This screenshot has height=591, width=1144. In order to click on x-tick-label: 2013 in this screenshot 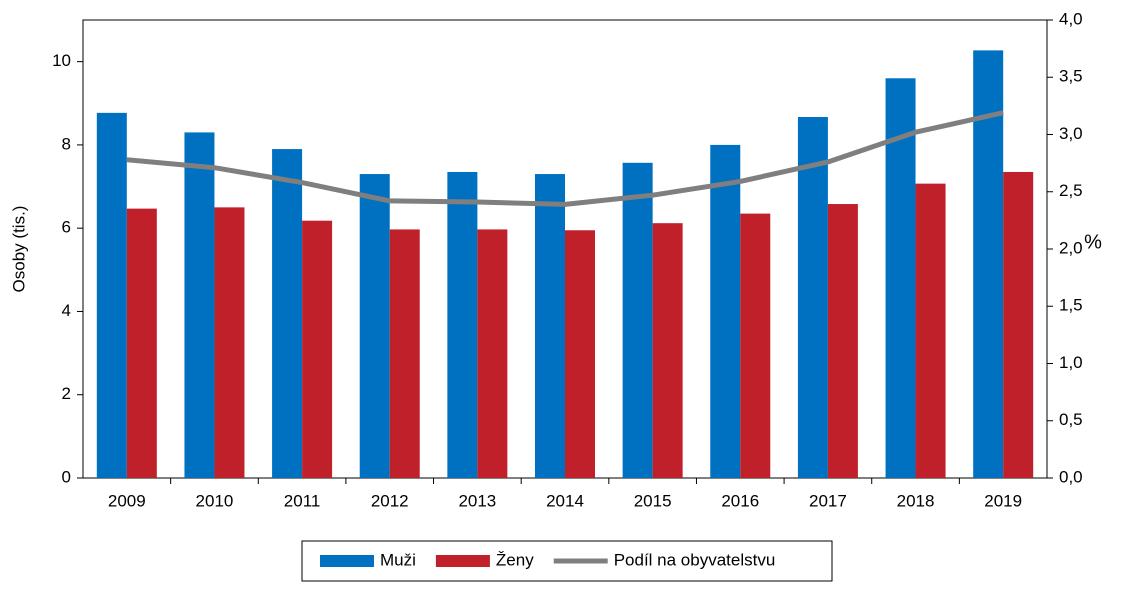, I will do `click(477, 500)`.